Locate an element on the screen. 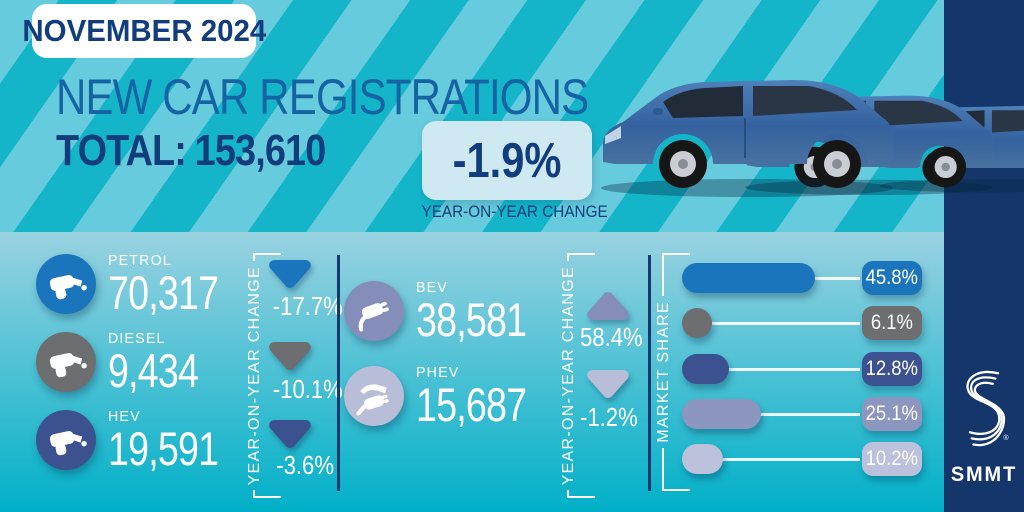 The width and height of the screenshot is (1024, 512). total-registrations: TOTAL: 153,610 is located at coordinates (191, 151).